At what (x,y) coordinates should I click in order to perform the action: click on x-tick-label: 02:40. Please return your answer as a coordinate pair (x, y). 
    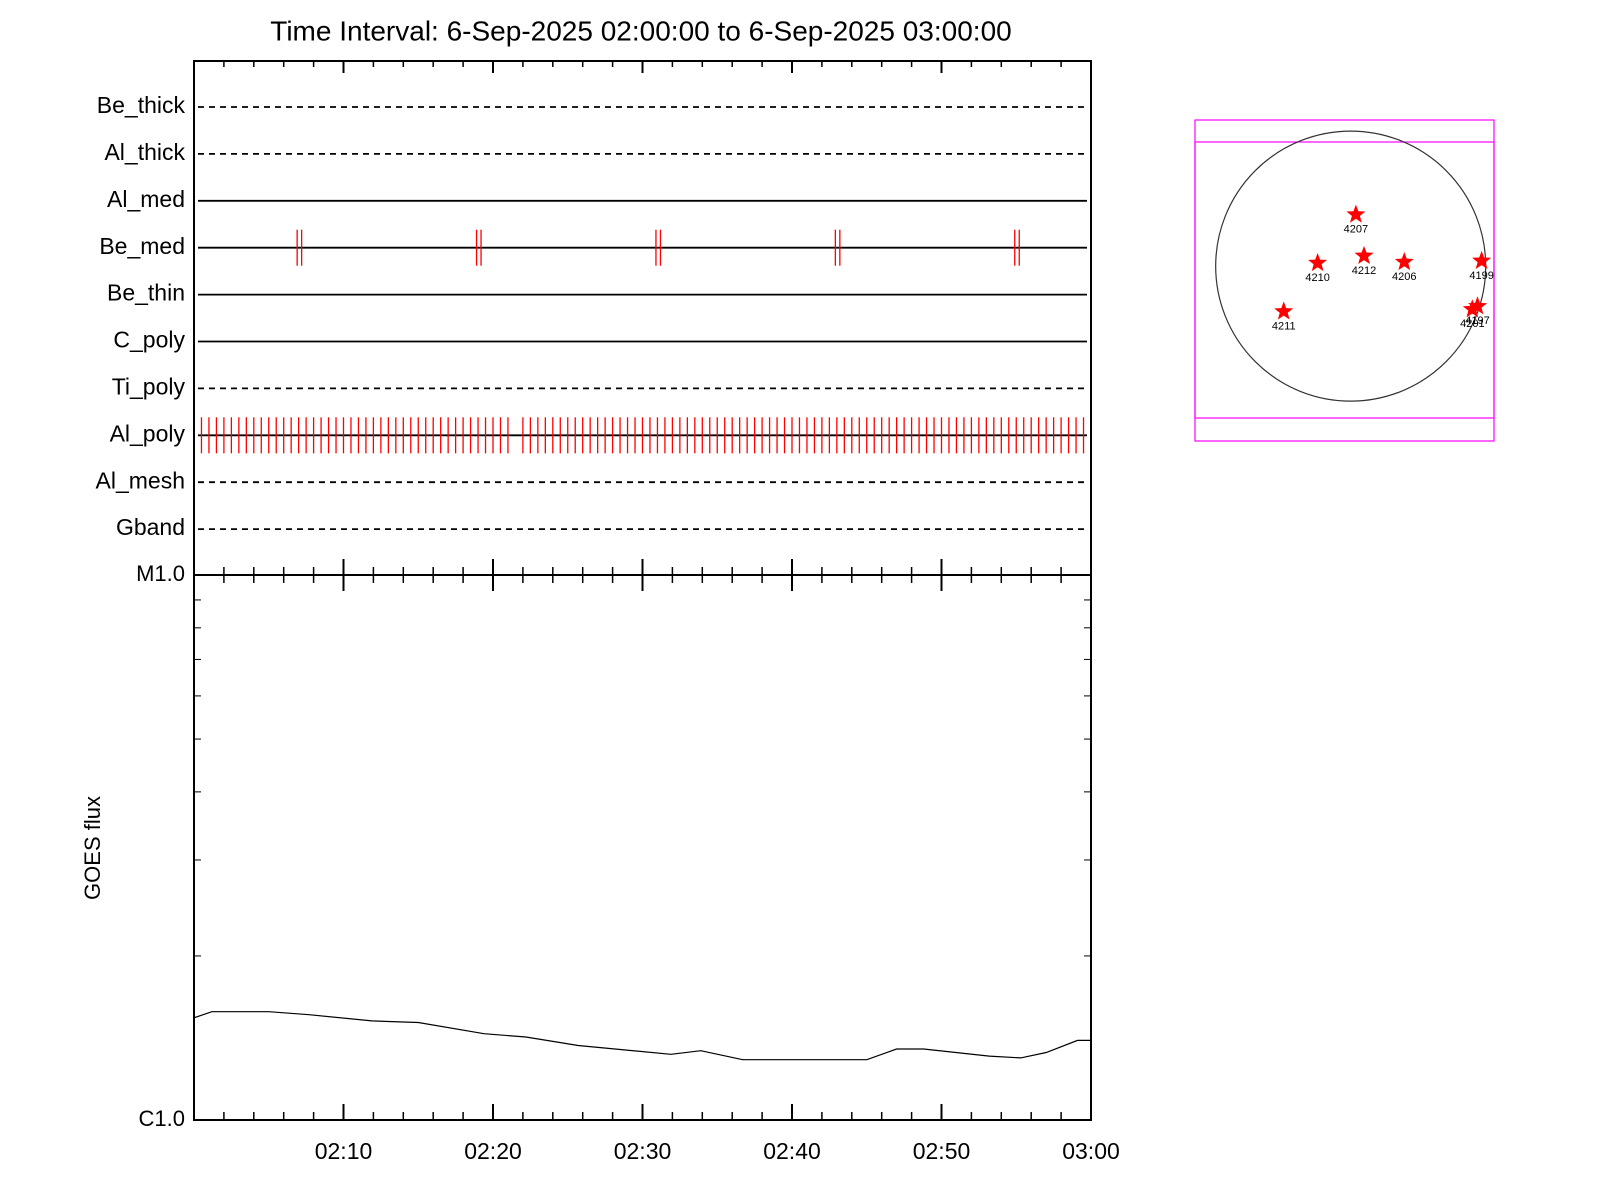
    Looking at the image, I should click on (792, 1151).